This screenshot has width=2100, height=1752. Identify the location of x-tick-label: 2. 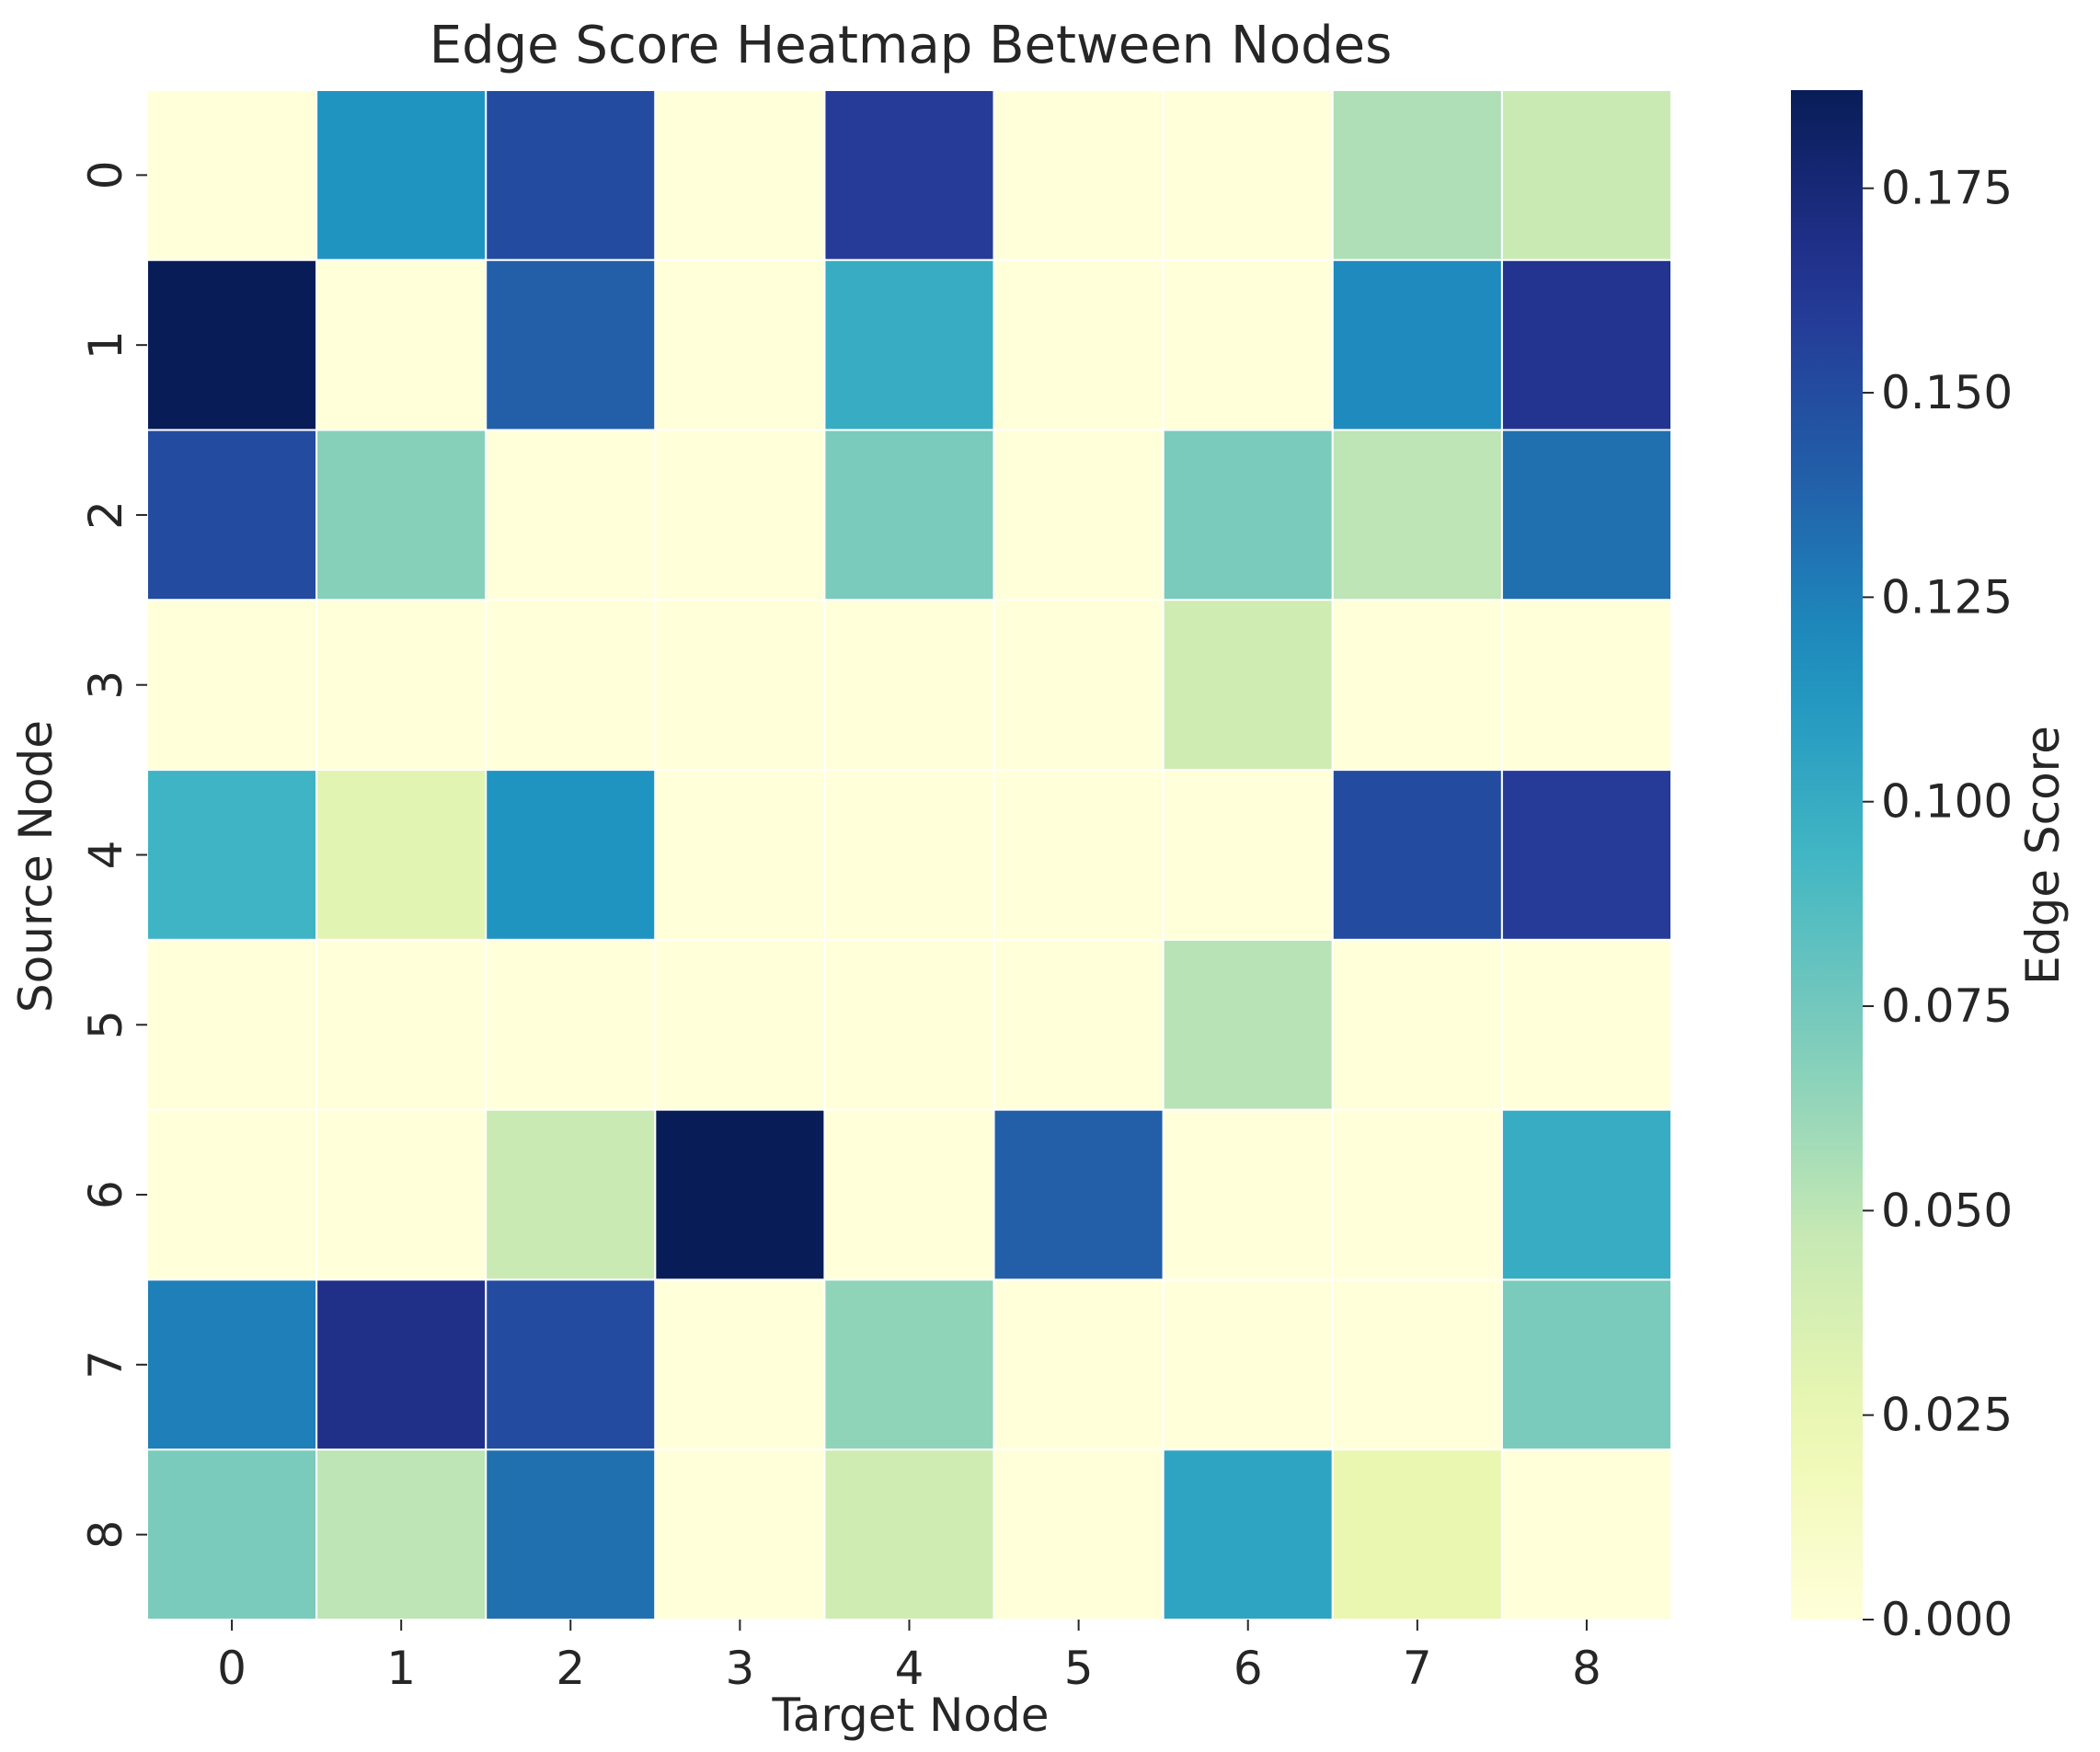
(570, 1668).